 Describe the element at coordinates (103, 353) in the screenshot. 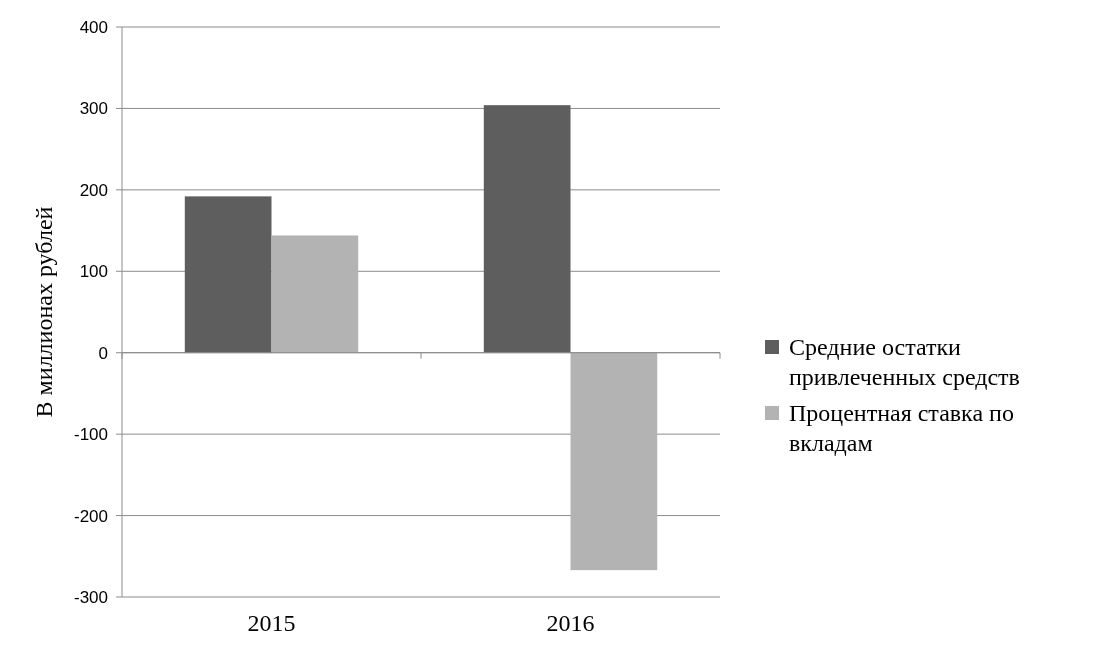

I see `y-tick-label: 0` at that location.